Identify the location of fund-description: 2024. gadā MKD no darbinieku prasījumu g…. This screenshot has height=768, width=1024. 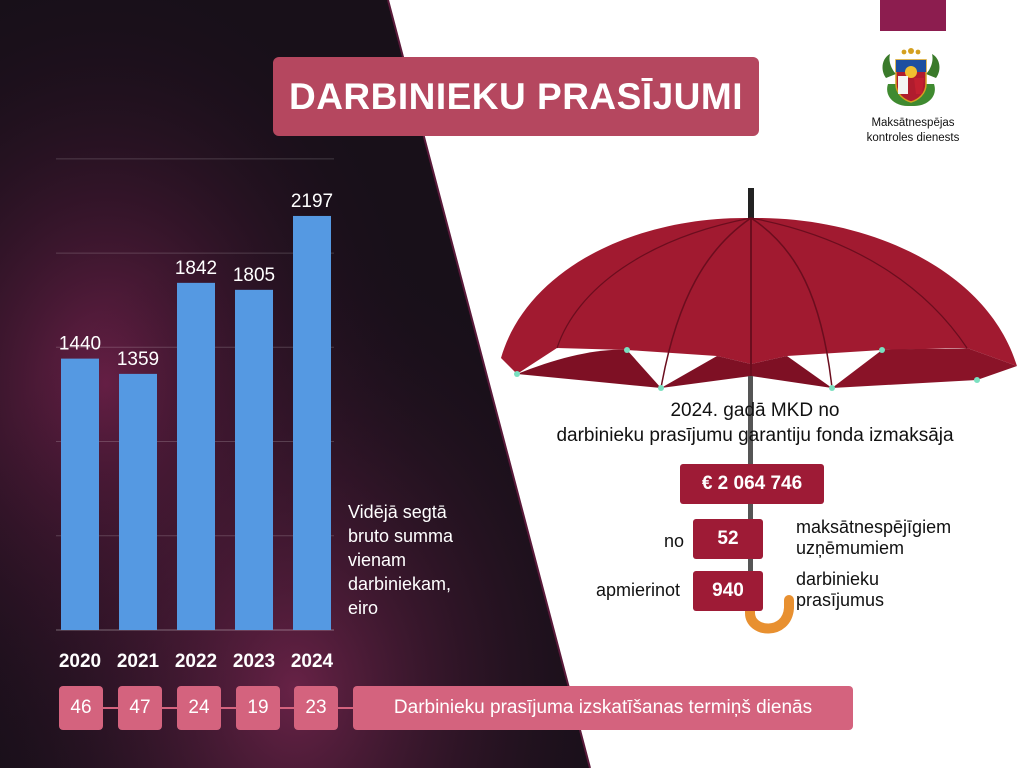
(755, 423).